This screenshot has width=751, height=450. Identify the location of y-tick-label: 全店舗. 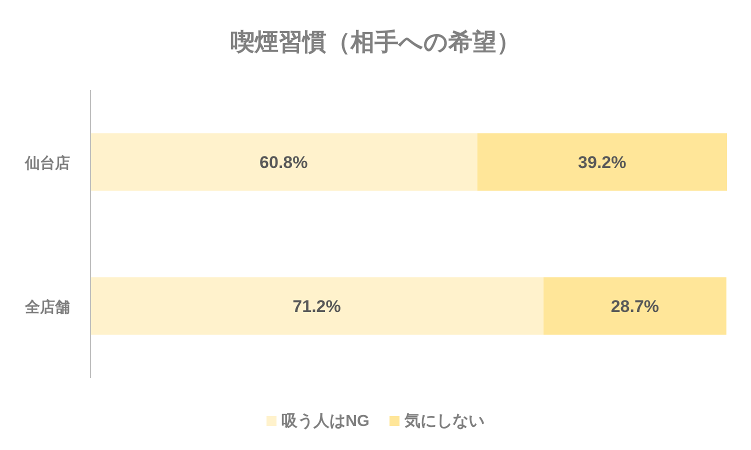
(47, 307).